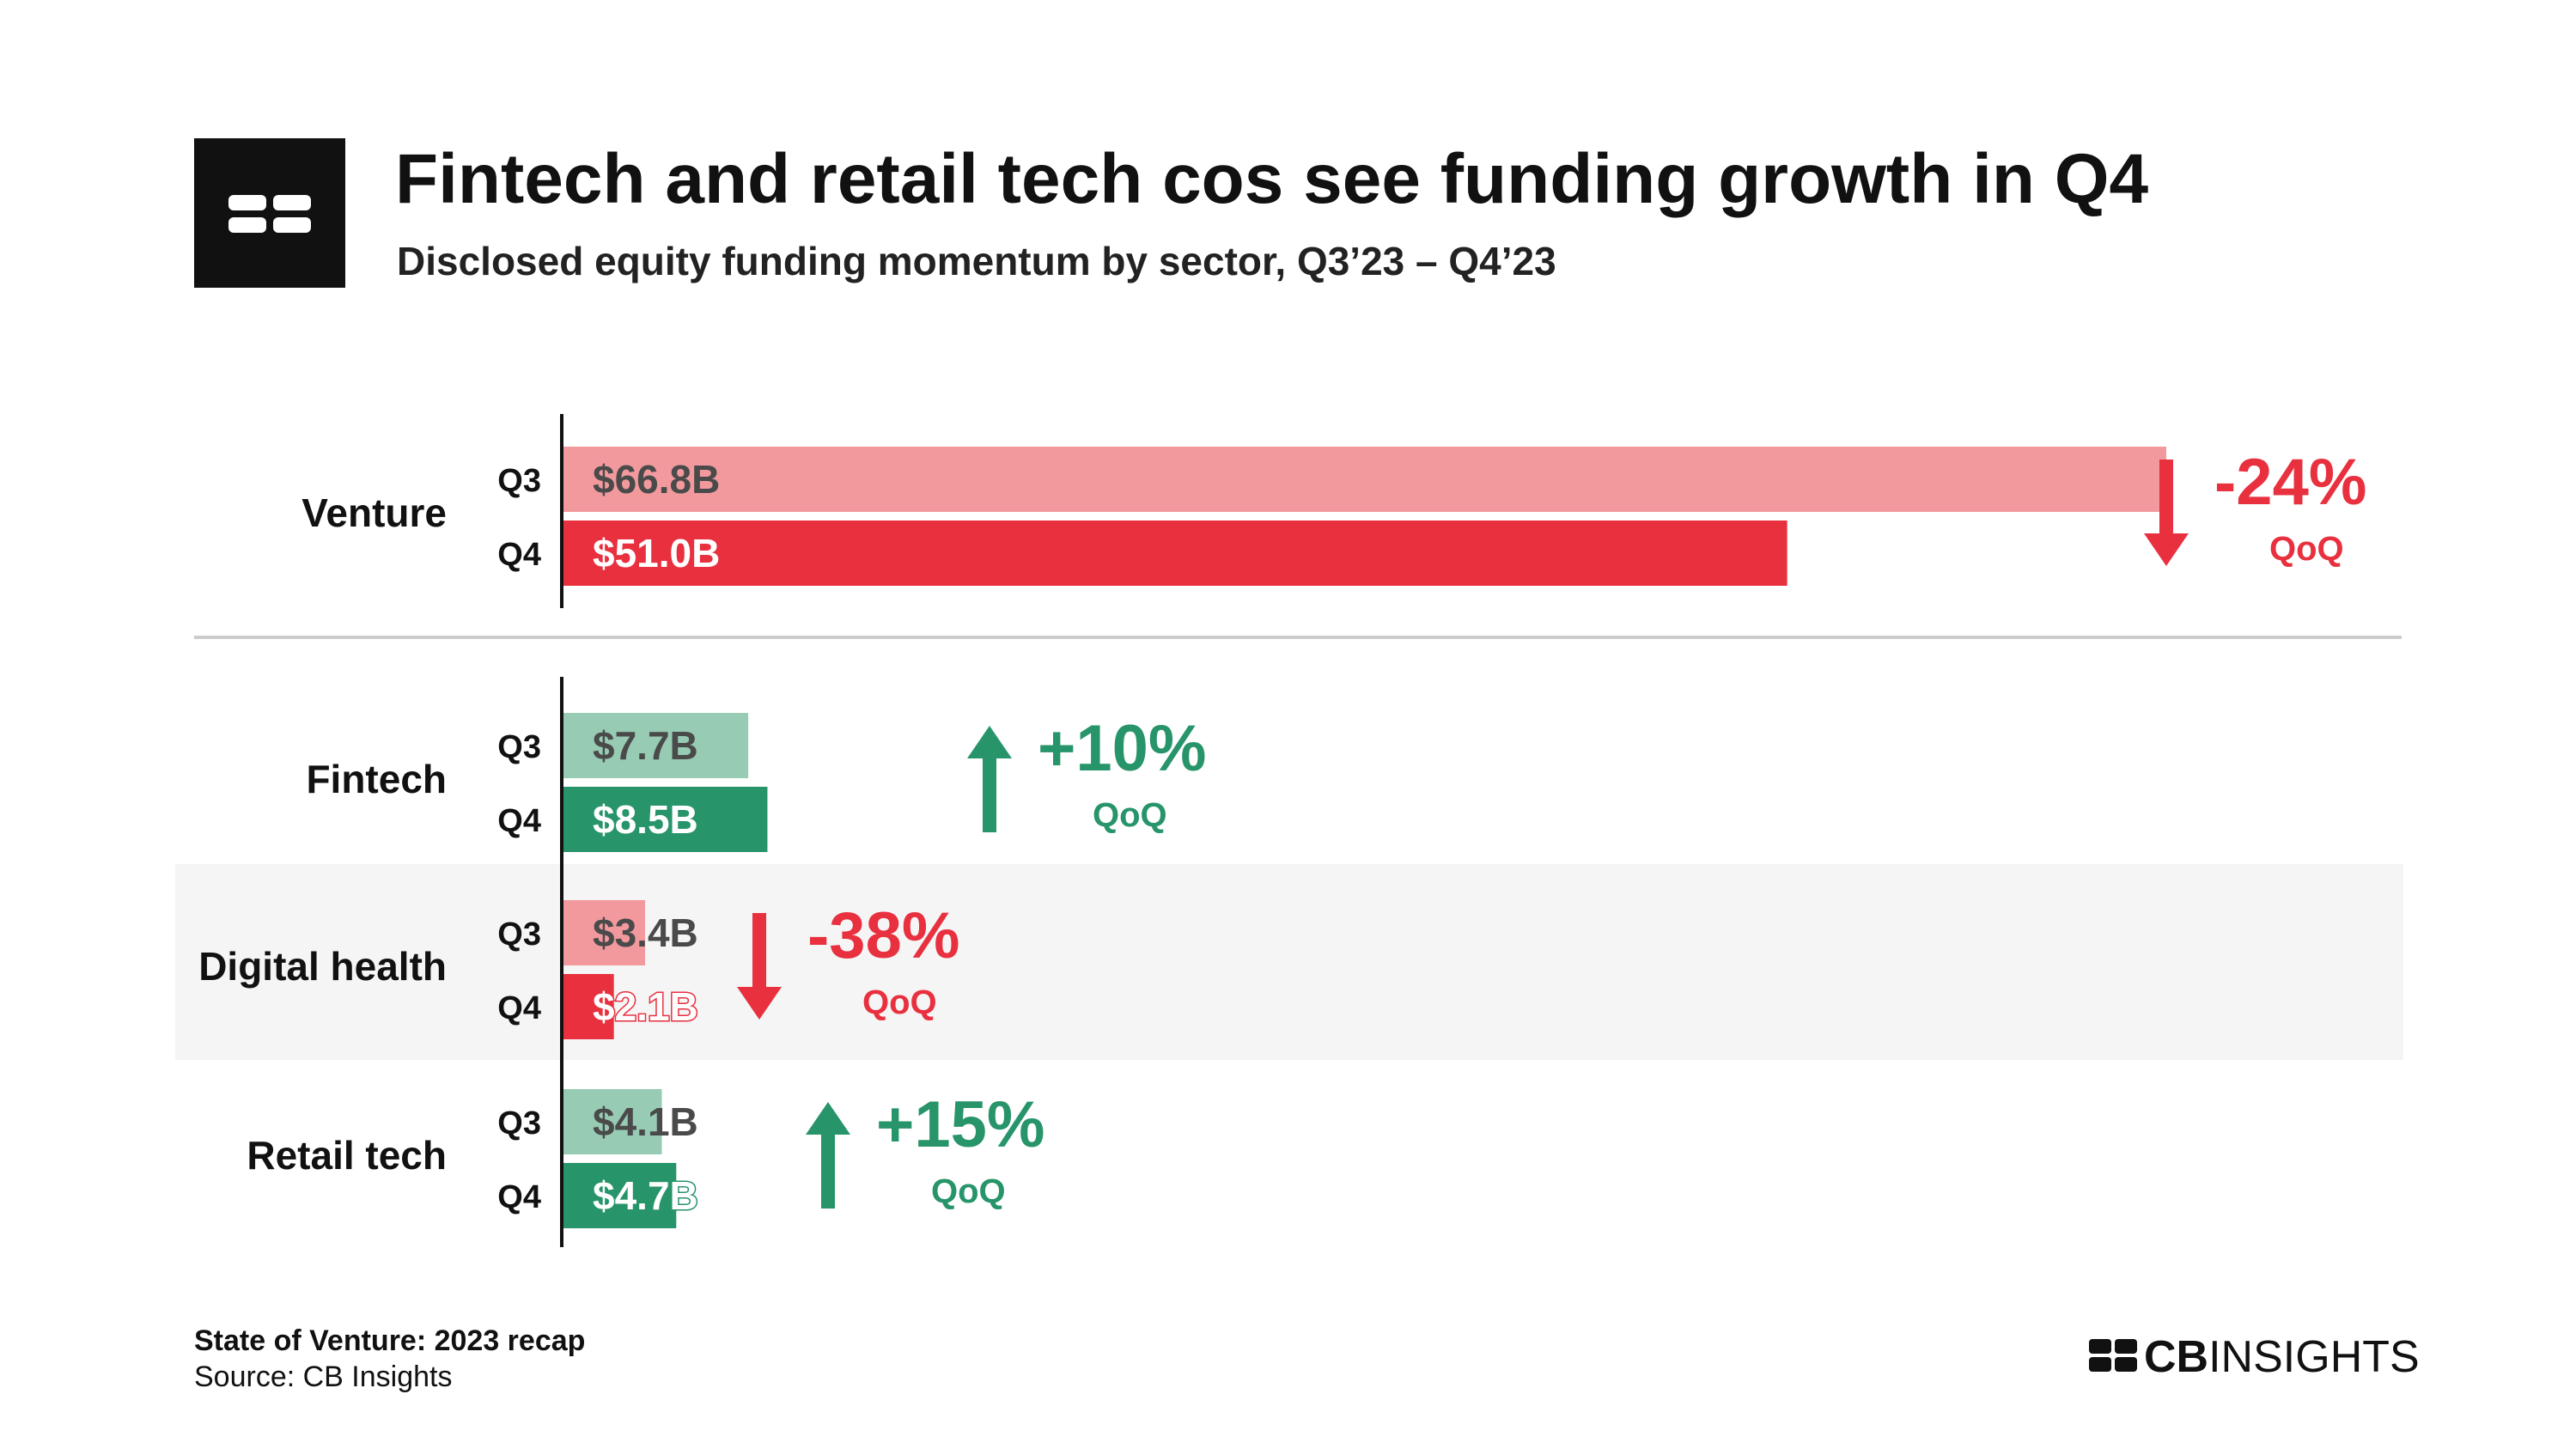  I want to click on arrow-down-icon-venture, so click(2166, 549).